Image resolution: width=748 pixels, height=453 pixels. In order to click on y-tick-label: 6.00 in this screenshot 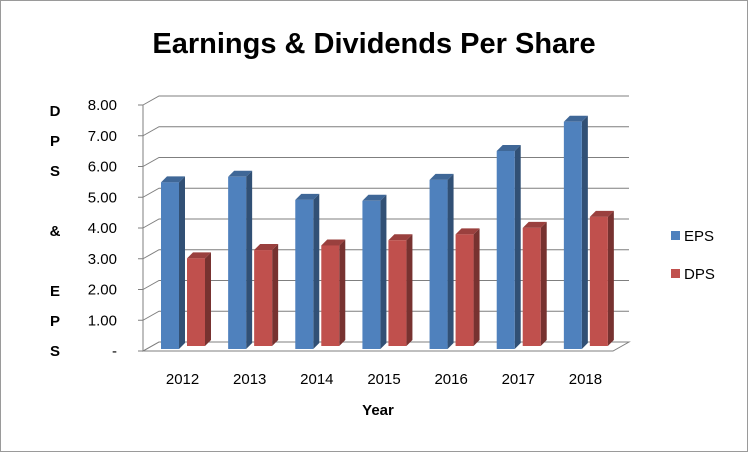, I will do `click(102, 167)`.